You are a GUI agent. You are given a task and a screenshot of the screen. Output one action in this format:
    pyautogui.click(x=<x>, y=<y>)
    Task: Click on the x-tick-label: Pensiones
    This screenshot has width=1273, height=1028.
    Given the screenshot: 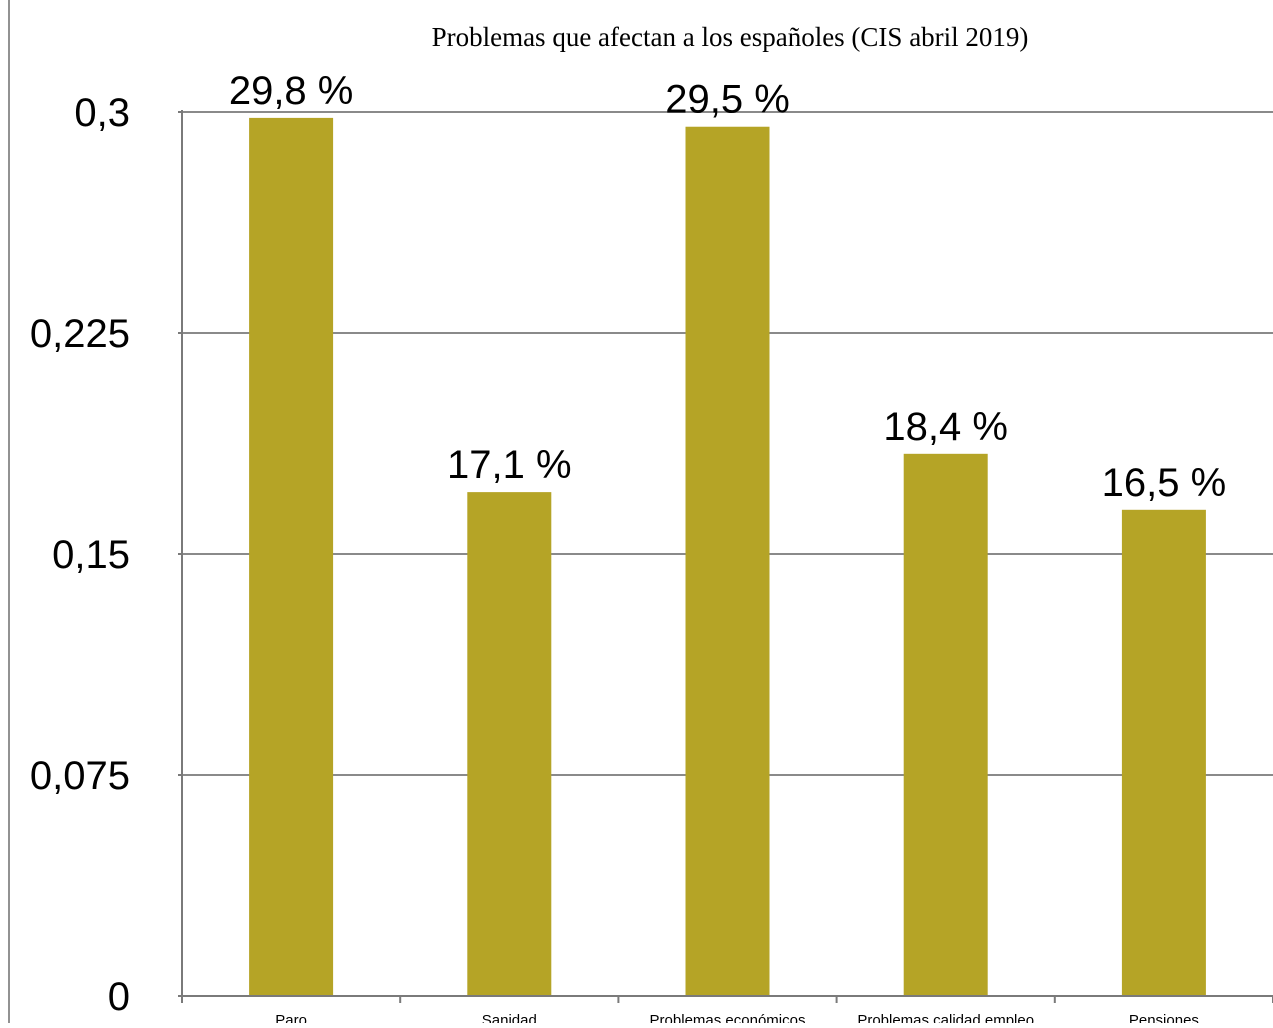 What is the action you would take?
    pyautogui.click(x=1164, y=1017)
    